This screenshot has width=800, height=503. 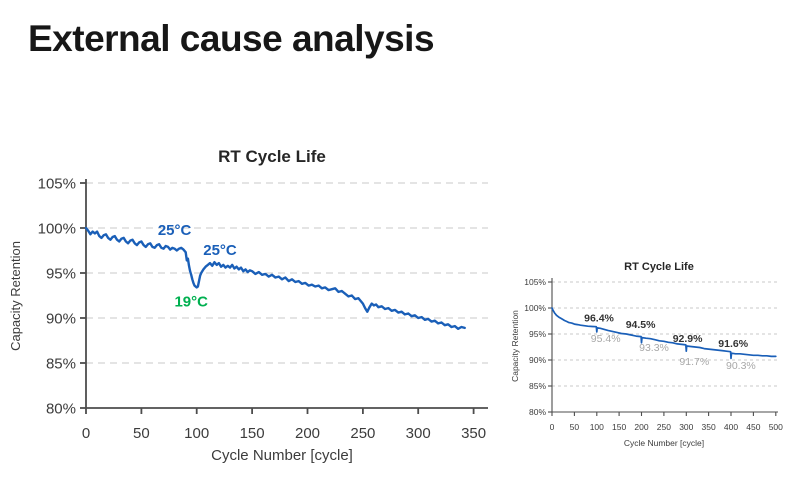 I want to click on annotation-label: 93.3%, so click(x=654, y=348).